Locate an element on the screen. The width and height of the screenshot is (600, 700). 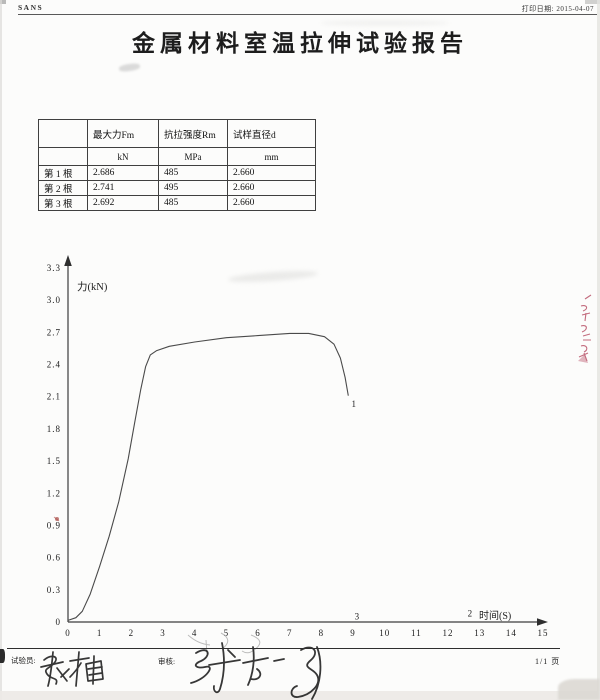
x-tick-label: 3 is located at coordinates (163, 633).